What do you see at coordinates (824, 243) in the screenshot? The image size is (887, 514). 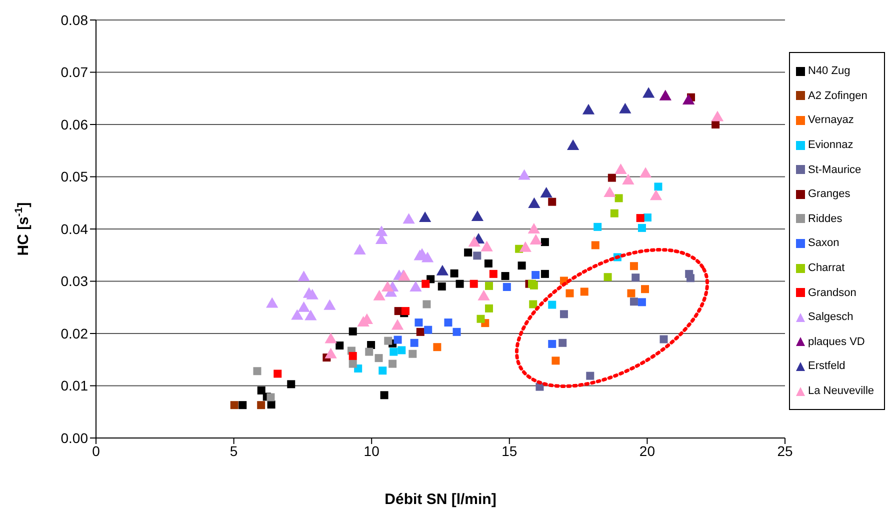 I see `legend-label: Saxon` at bounding box center [824, 243].